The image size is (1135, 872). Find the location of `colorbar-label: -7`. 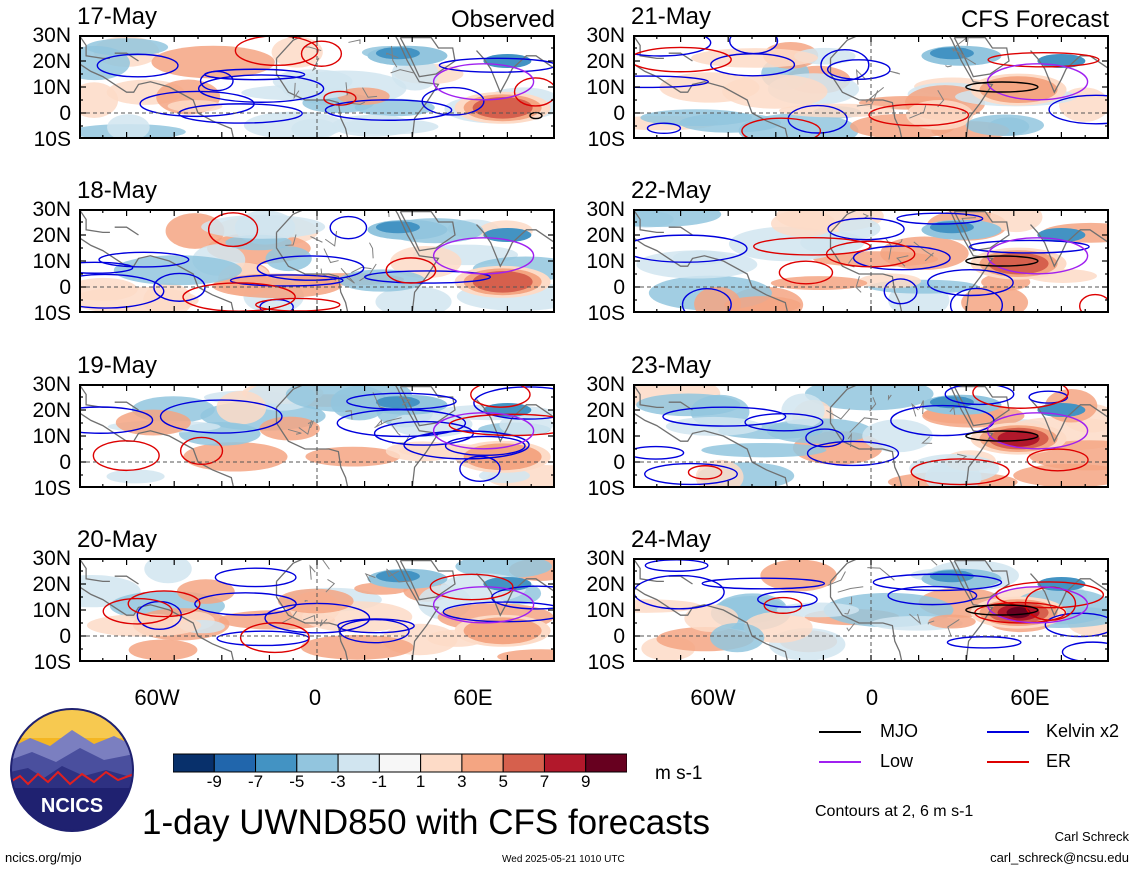

colorbar-label: -7 is located at coordinates (255, 781).